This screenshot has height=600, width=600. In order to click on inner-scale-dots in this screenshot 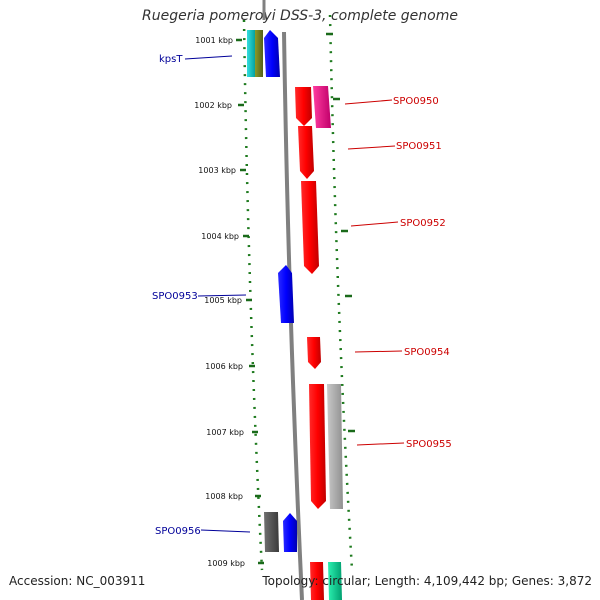, I will do `click(253, 295)`.